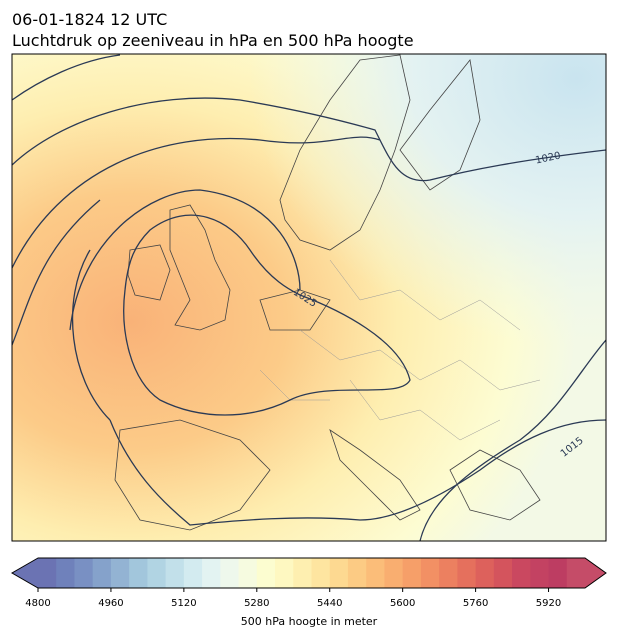 The image size is (618, 643). What do you see at coordinates (37, 603) in the screenshot?
I see `colorbar-tick-label: 4800` at bounding box center [37, 603].